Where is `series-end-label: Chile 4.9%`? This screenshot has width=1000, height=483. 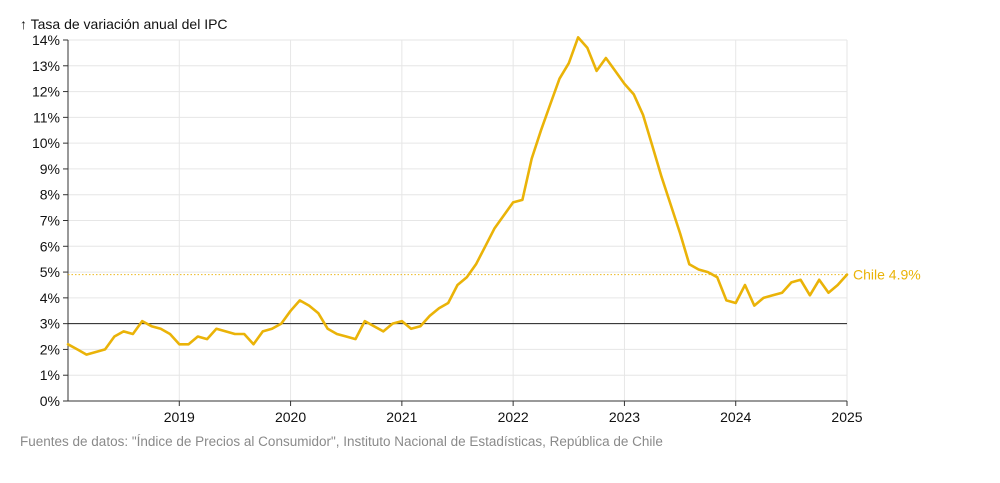 series-end-label: Chile 4.9% is located at coordinates (887, 275).